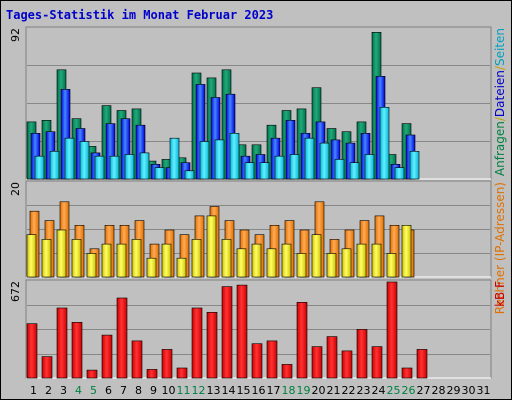  I want to click on legend-entry: Seiten, so click(500, 47).